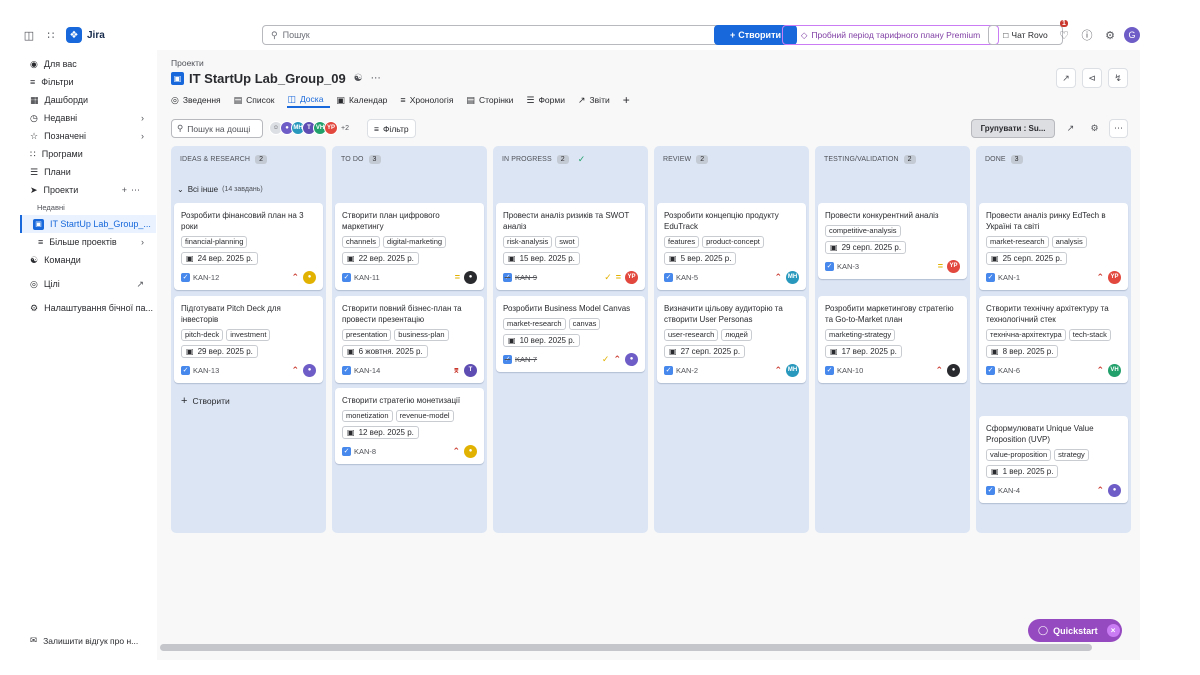  What do you see at coordinates (248, 335) in the screenshot?
I see `issue-label: investment` at bounding box center [248, 335].